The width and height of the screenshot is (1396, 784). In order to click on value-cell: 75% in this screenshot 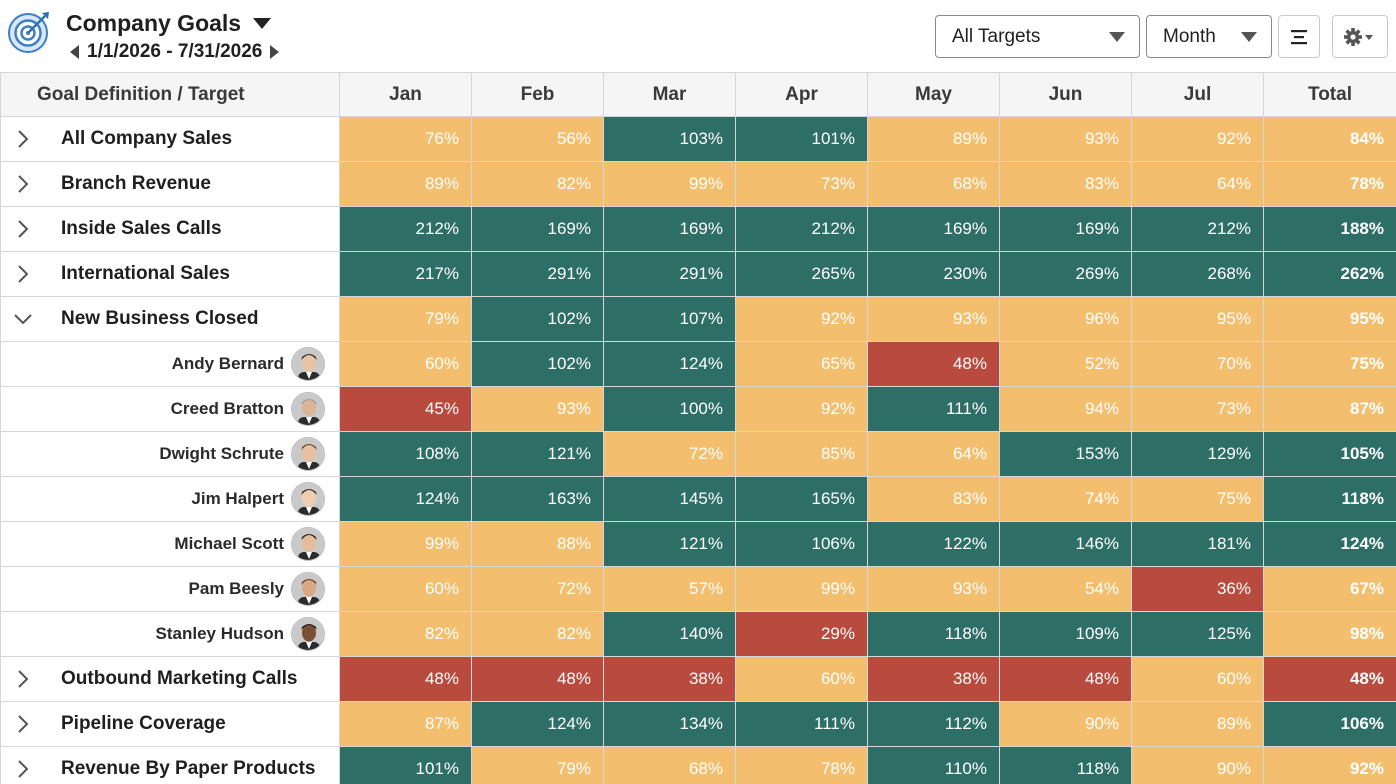, I will do `click(1197, 499)`.